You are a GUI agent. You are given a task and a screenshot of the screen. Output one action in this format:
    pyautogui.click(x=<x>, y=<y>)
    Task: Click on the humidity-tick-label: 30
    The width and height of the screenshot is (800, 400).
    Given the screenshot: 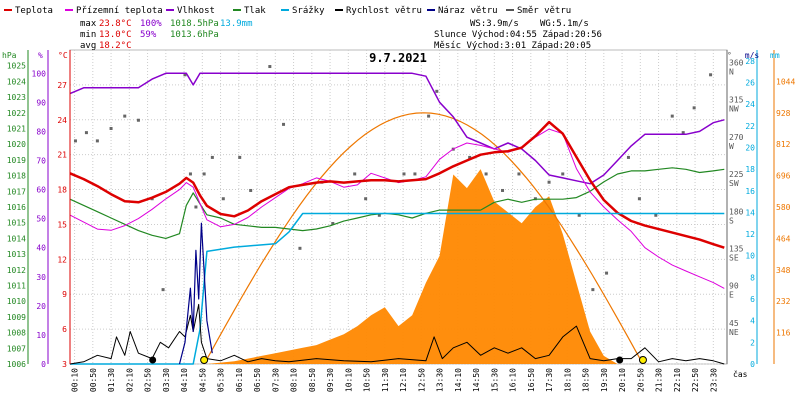 What is the action you would take?
    pyautogui.click(x=41, y=277)
    